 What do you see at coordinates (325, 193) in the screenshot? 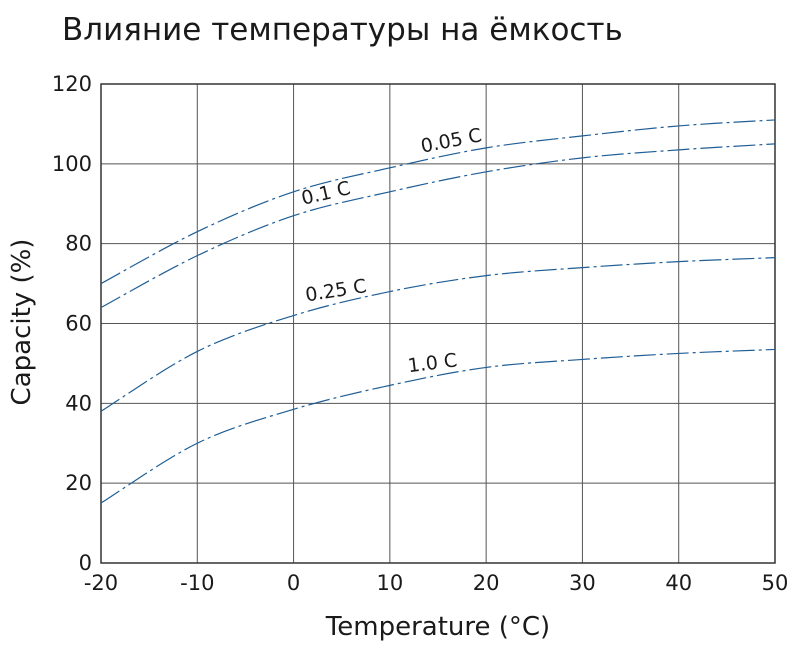
I see `series-label: 0.1 C` at bounding box center [325, 193].